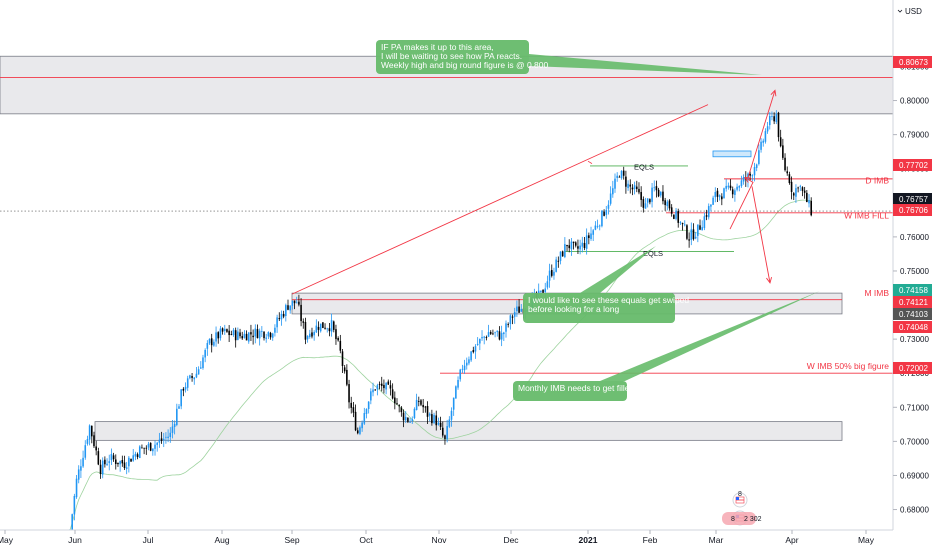 Image resolution: width=932 pixels, height=550 pixels. What do you see at coordinates (446, 539) in the screenshot?
I see `time-axis: May Jun Jul Aug Sep Oct Nov Dec 2021 Feb Mar Apr May` at bounding box center [446, 539].